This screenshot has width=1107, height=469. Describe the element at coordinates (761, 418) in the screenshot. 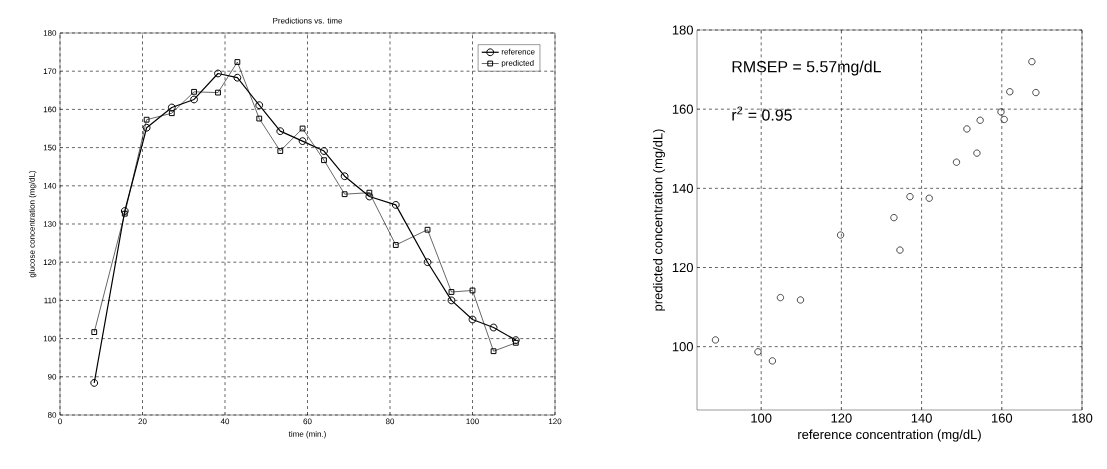

I see `x-tick-label: 100` at that location.